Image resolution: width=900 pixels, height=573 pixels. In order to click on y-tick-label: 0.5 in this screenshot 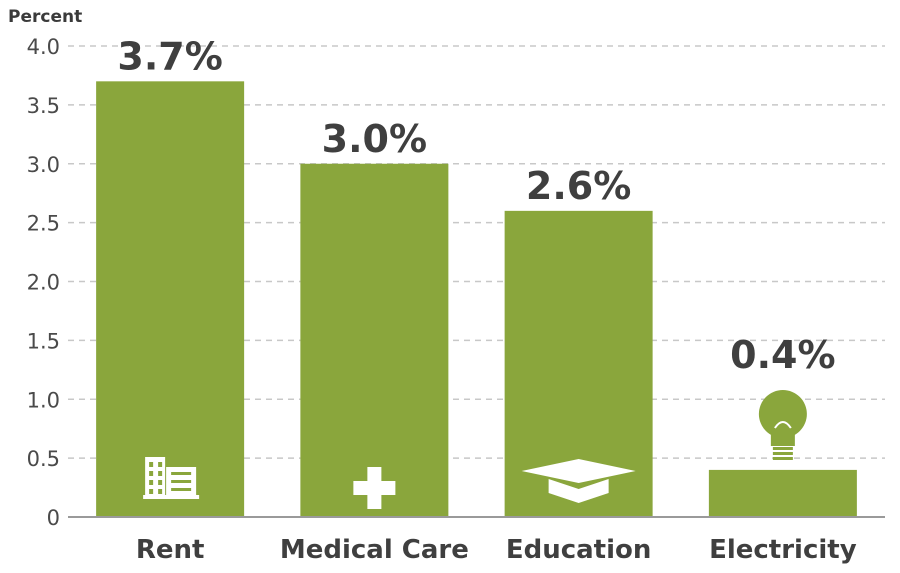, I will do `click(43, 459)`.